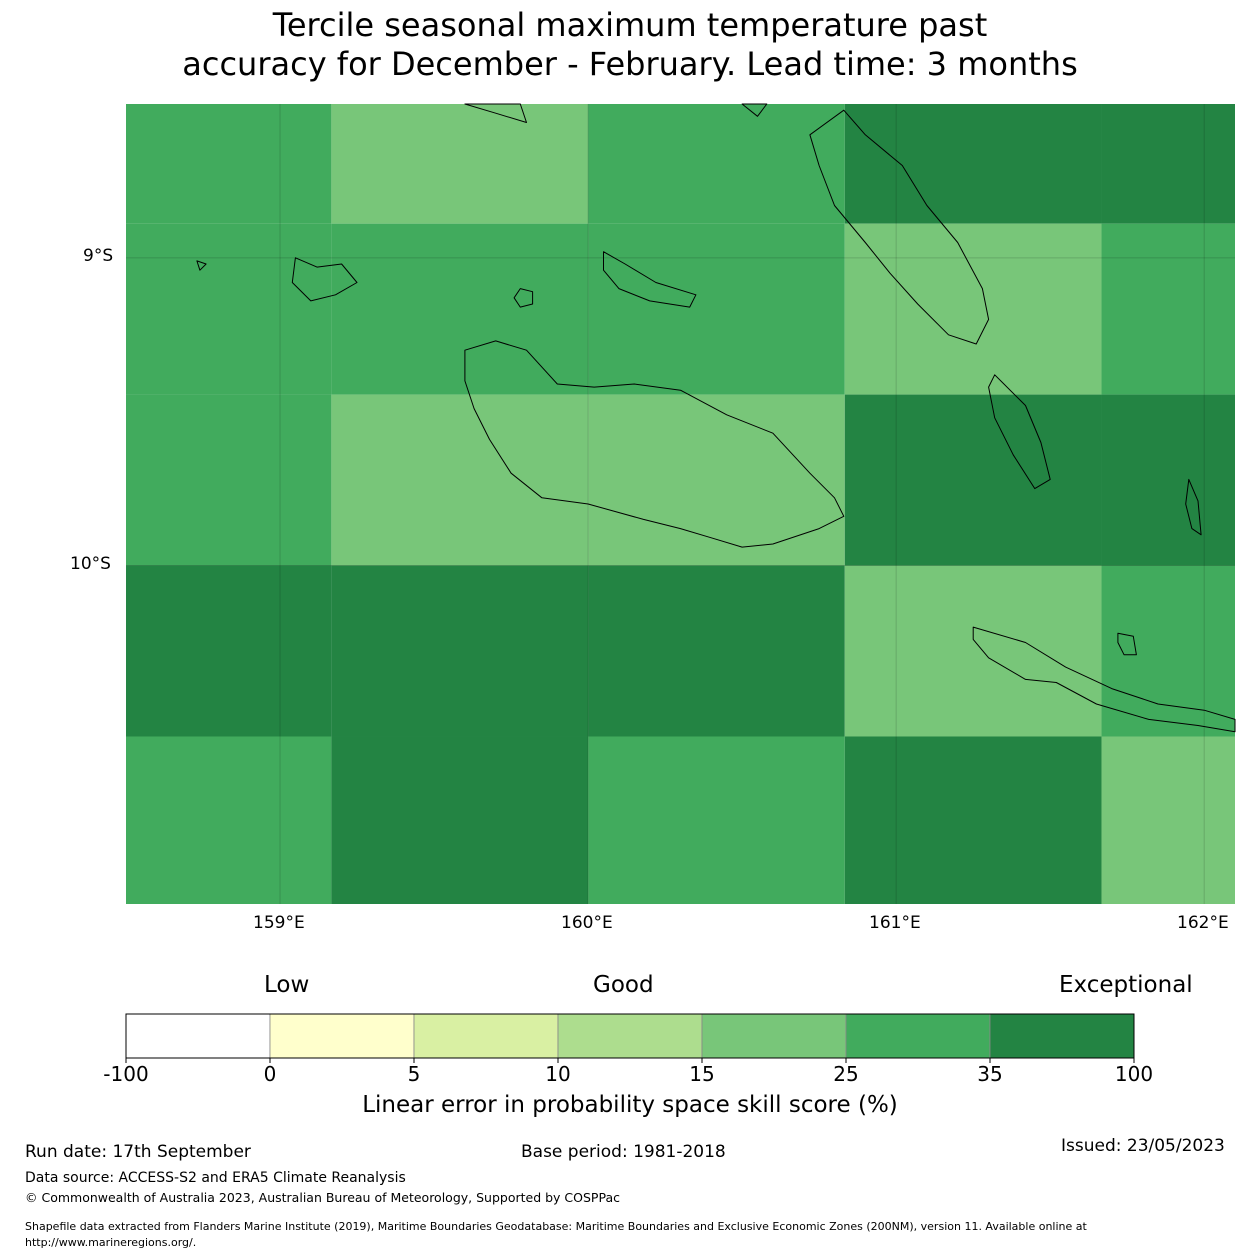  I want to click on shapefile-credit-2: http://www.marineregions.org/., so click(111, 1242).